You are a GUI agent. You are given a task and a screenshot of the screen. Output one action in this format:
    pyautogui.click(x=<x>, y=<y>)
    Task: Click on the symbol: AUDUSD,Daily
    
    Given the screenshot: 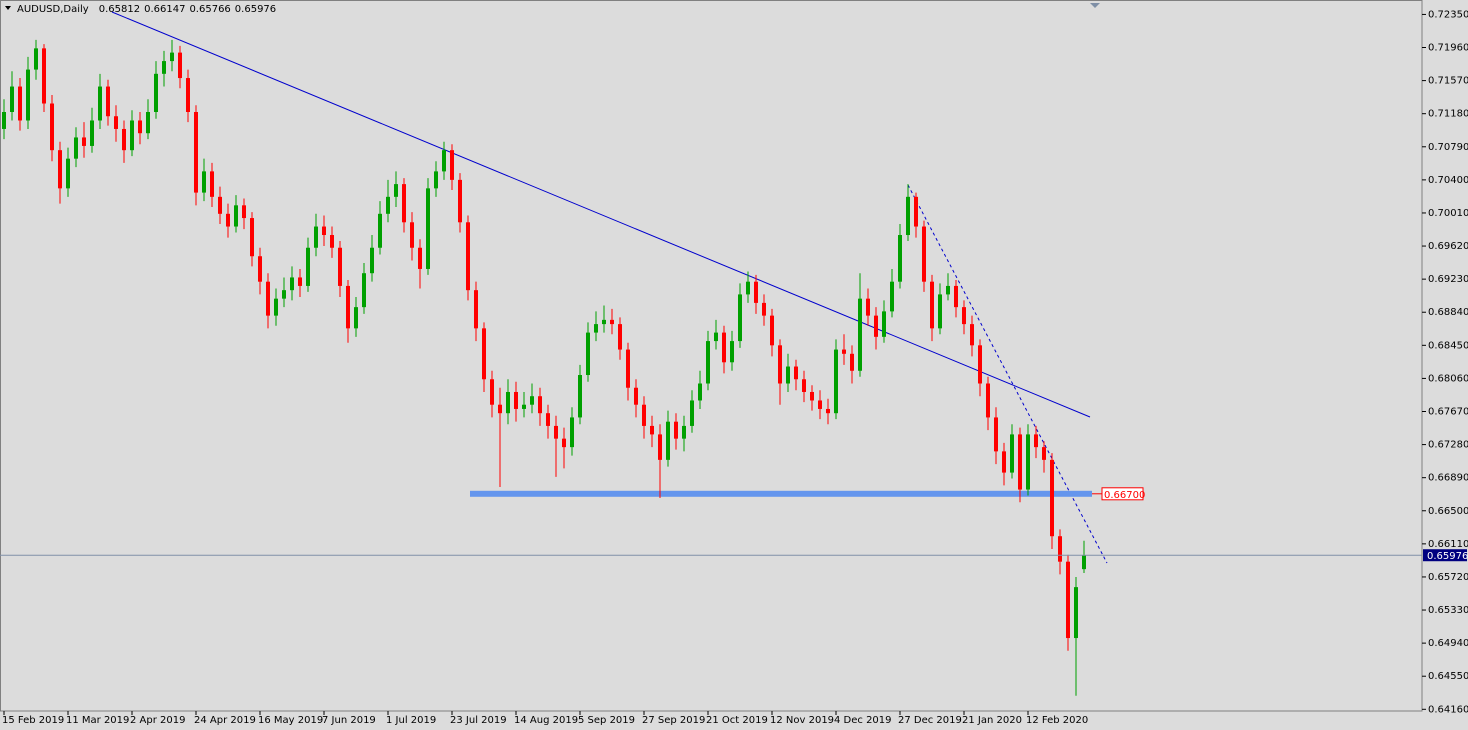 What is the action you would take?
    pyautogui.click(x=53, y=9)
    